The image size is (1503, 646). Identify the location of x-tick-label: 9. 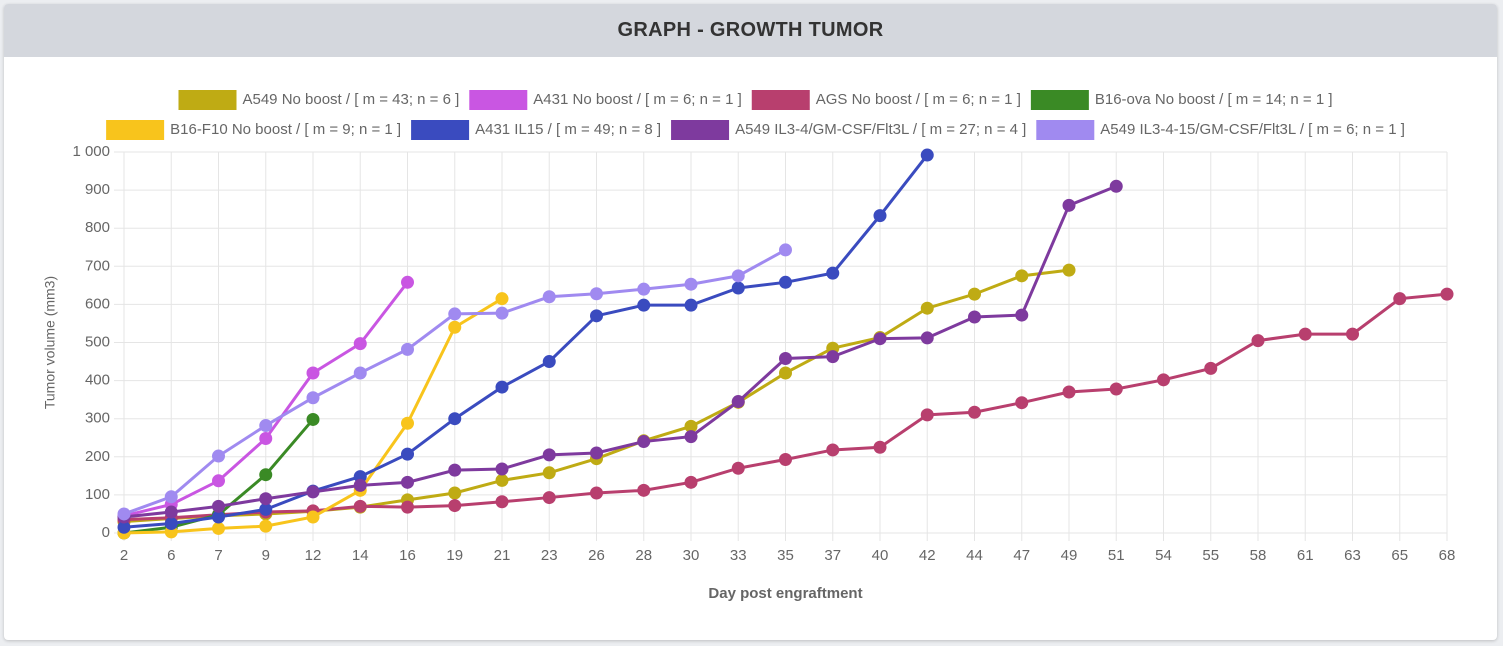
(266, 555).